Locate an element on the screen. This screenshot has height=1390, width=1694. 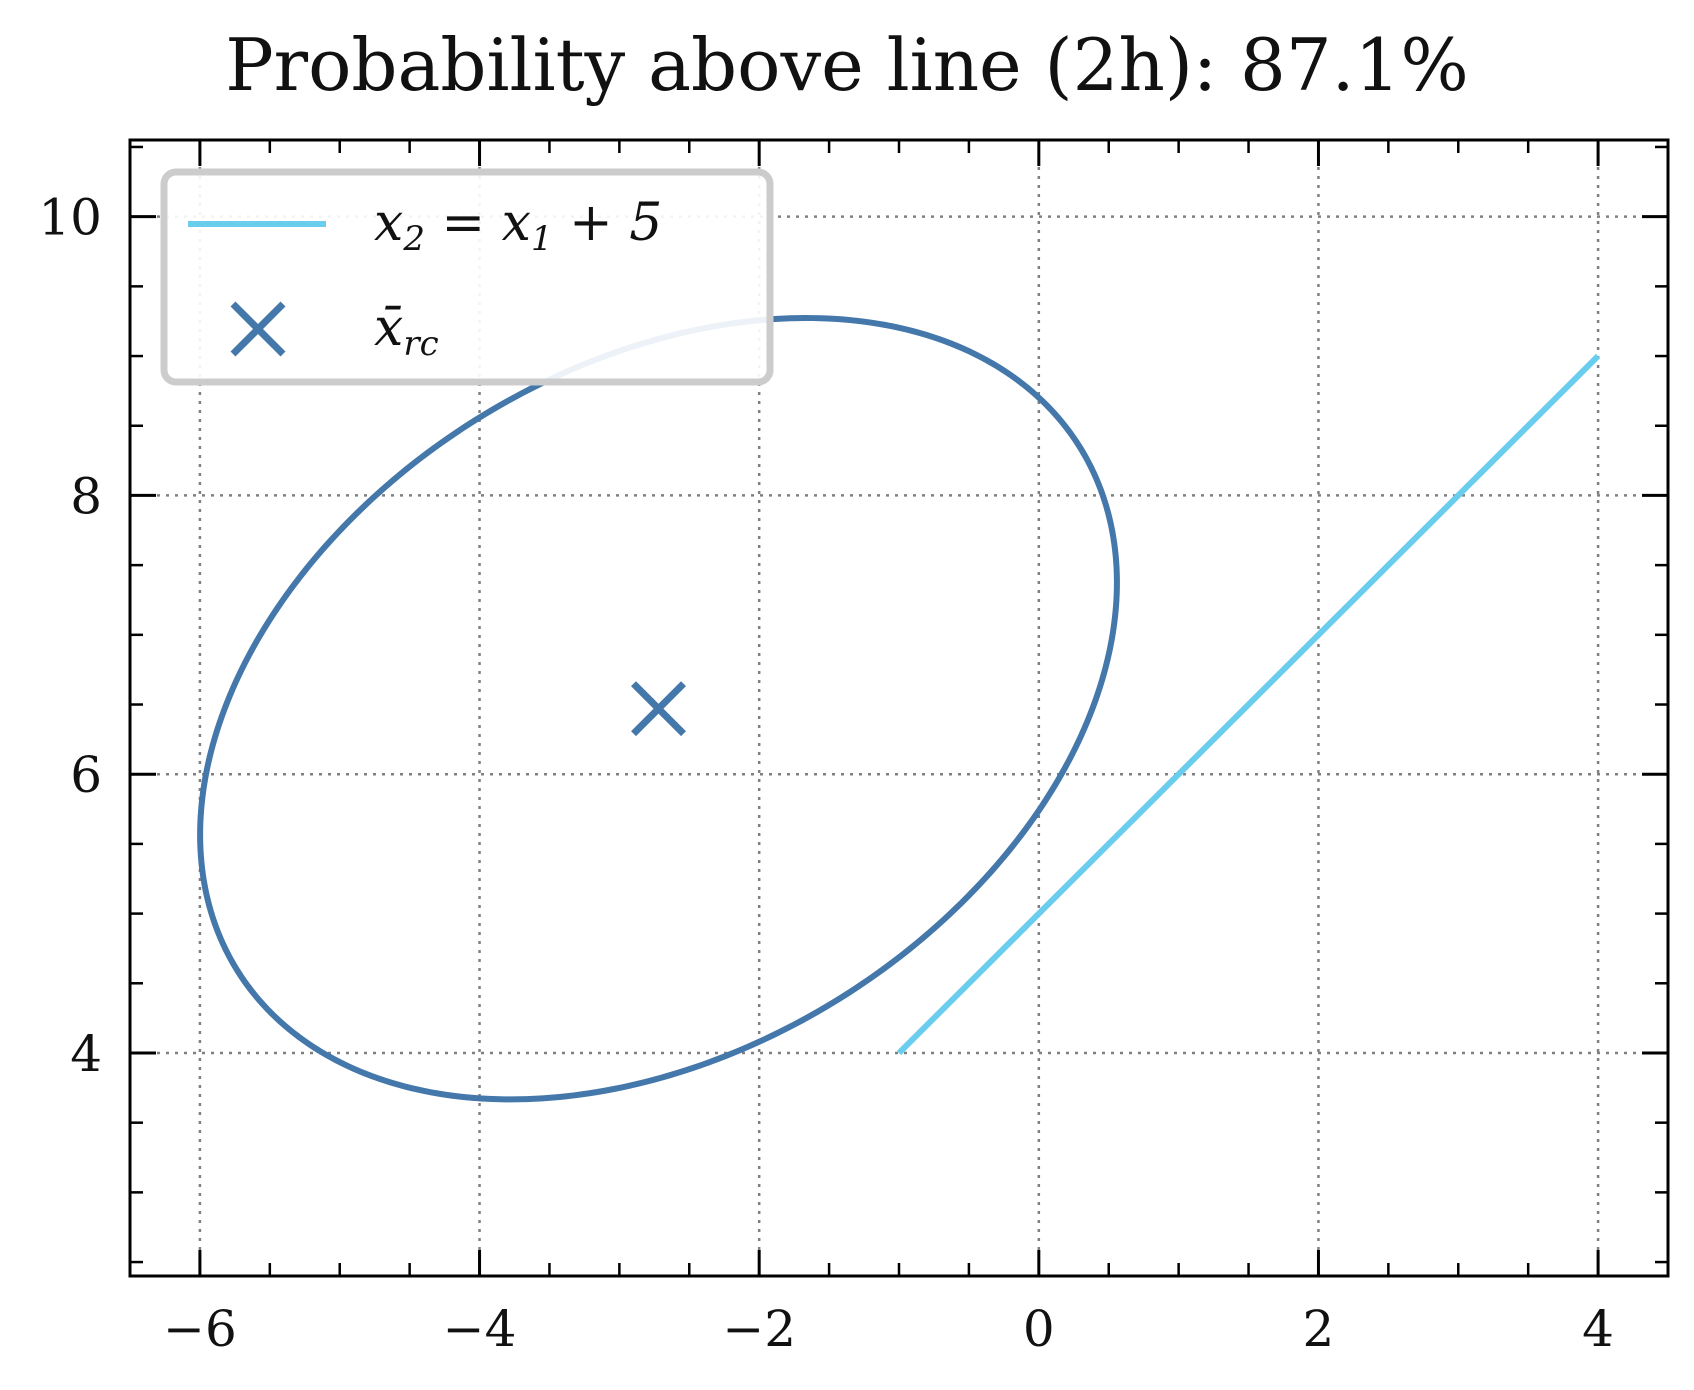
chart-title: Probability above line (2h): 87.1% is located at coordinates (847, 65).